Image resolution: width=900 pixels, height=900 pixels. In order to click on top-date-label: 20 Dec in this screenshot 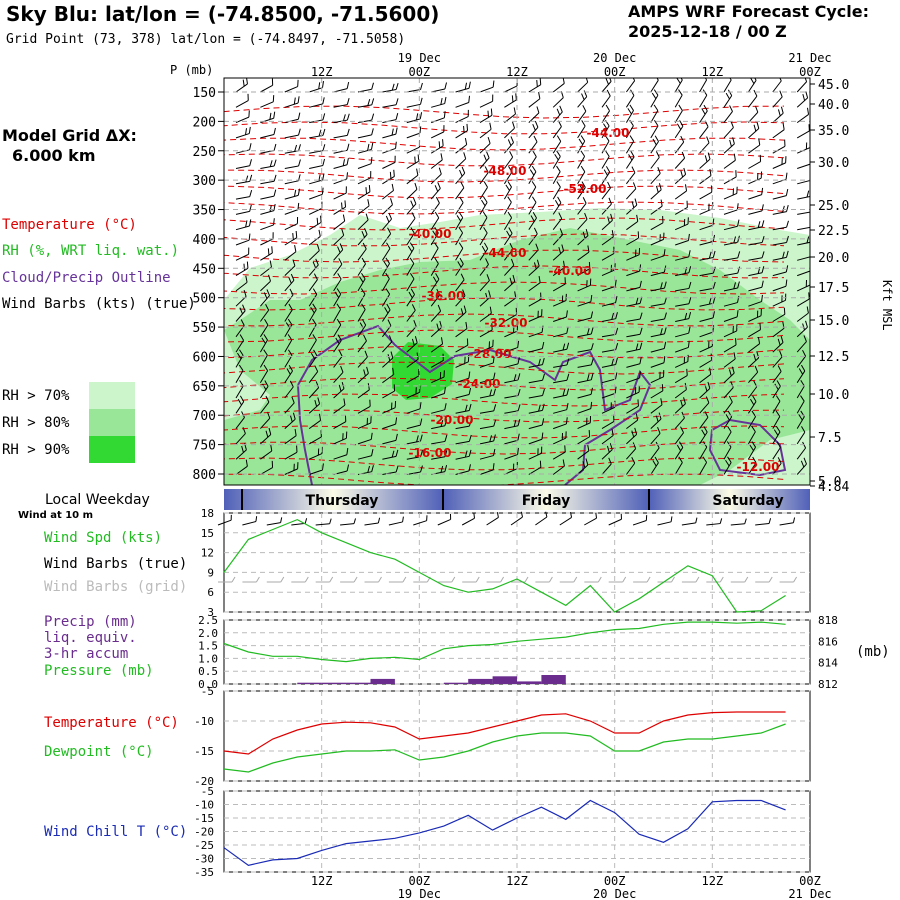, I will do `click(614, 58)`.